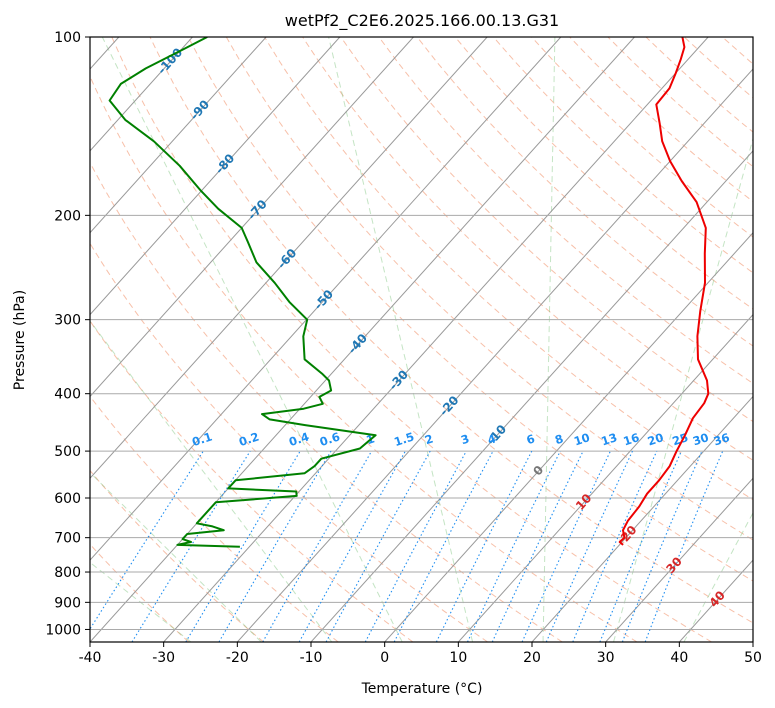 The width and height of the screenshot is (775, 708). I want to click on y-axis-ticks: 100 200 300 400 500 600 700 800 900 1000, so click(67, 334).